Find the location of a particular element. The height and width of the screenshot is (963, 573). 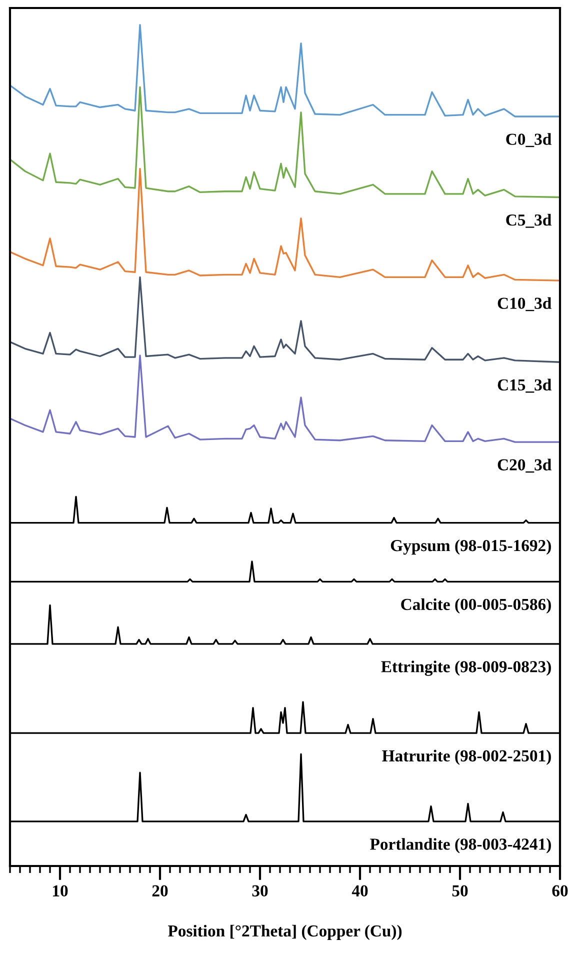

series-label: Hatrurite (98-002-2501) is located at coordinates (466, 757).